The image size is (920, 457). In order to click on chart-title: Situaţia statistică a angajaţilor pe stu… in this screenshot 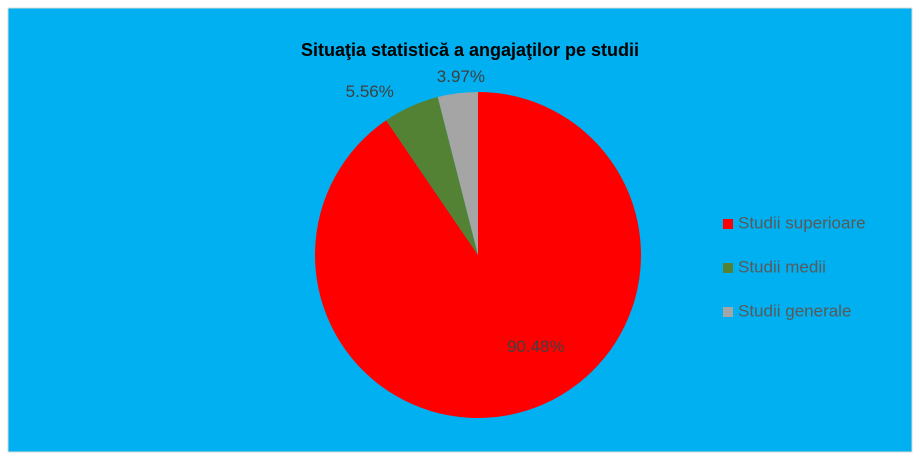, I will do `click(470, 50)`.